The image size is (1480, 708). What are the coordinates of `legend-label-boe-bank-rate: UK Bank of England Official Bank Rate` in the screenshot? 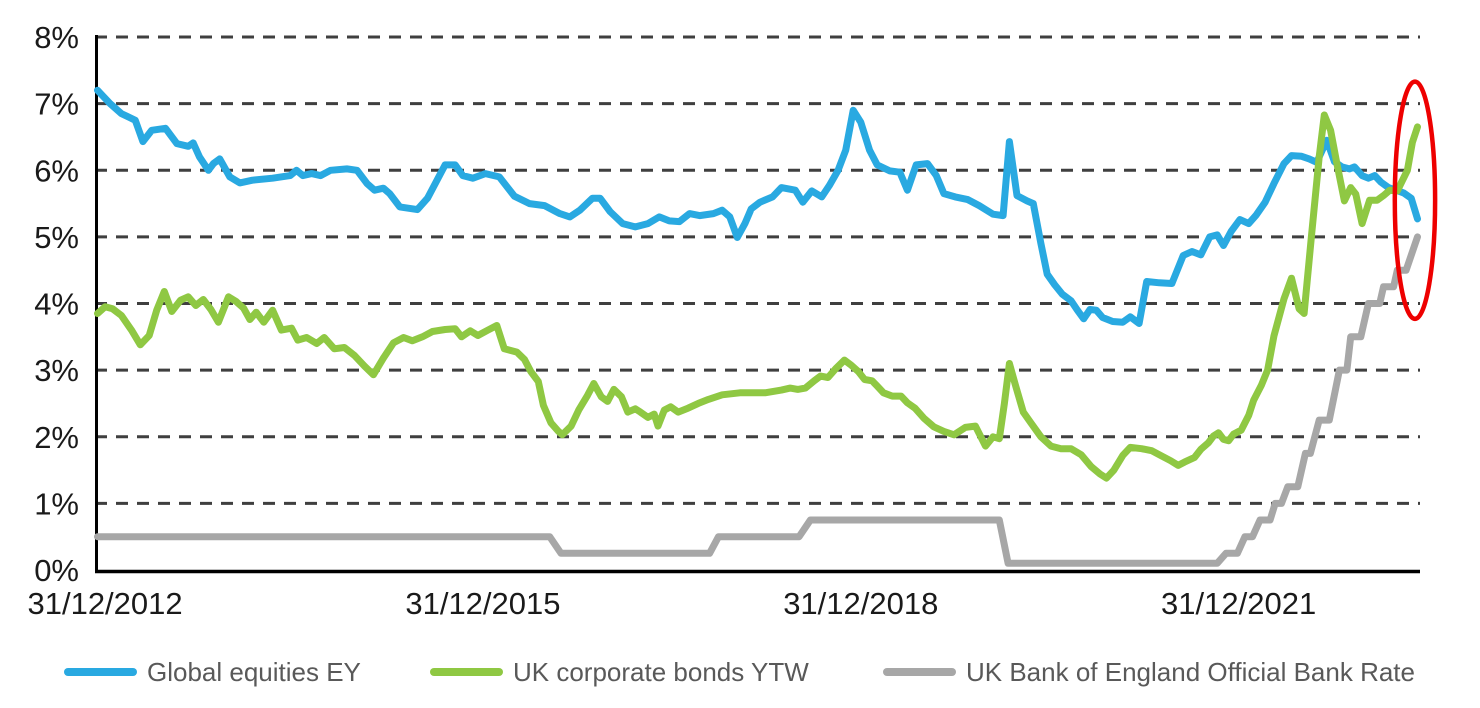 It's located at (1190, 671).